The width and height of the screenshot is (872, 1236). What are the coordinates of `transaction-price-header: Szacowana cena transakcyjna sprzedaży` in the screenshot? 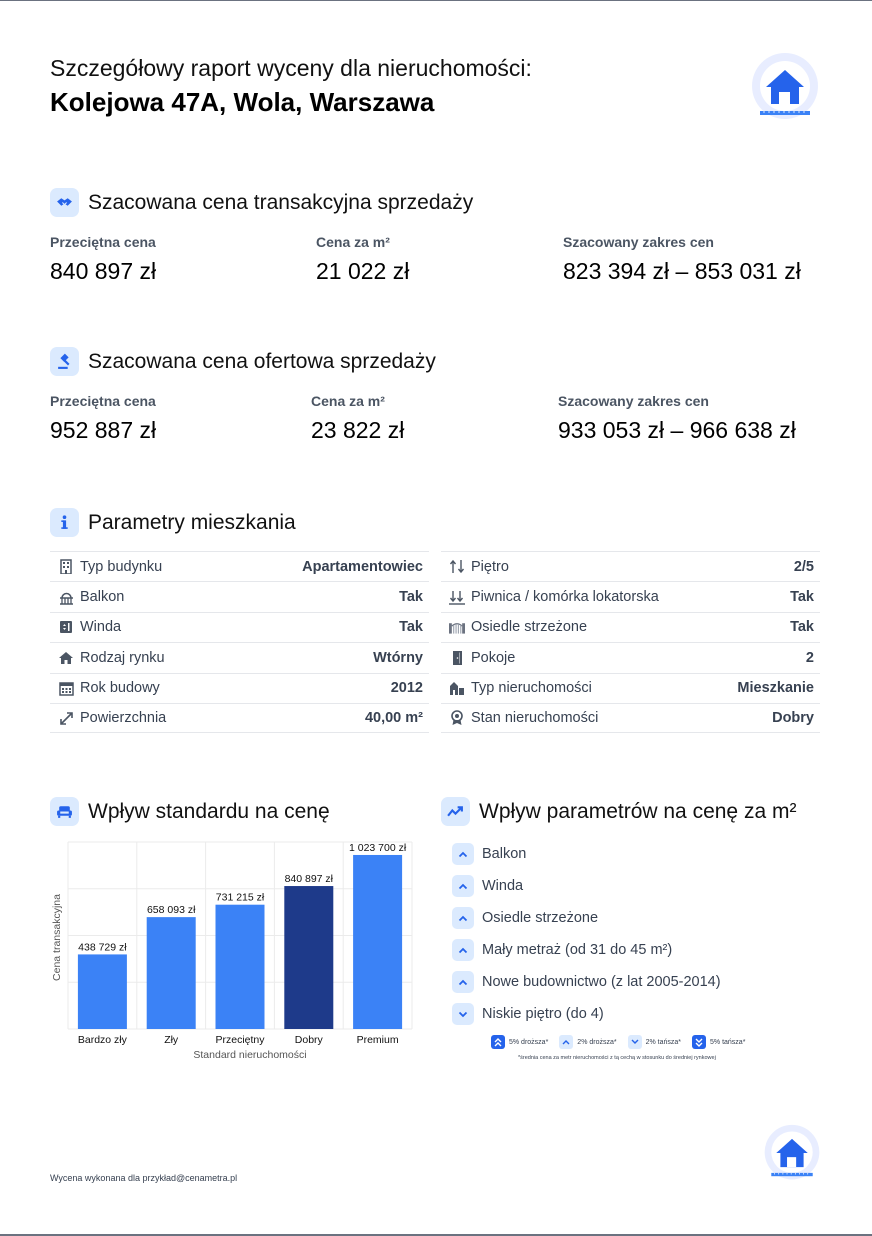 It's located at (261, 202).